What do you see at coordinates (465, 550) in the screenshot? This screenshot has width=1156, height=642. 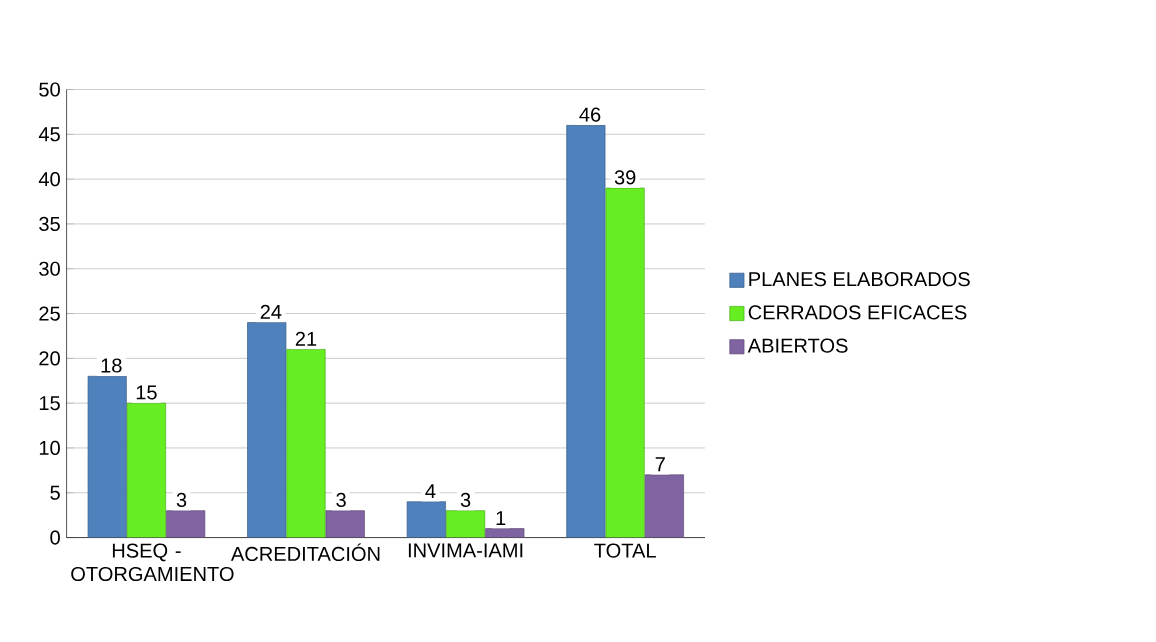 I see `x-tick-label: INVIMA-IAMI` at bounding box center [465, 550].